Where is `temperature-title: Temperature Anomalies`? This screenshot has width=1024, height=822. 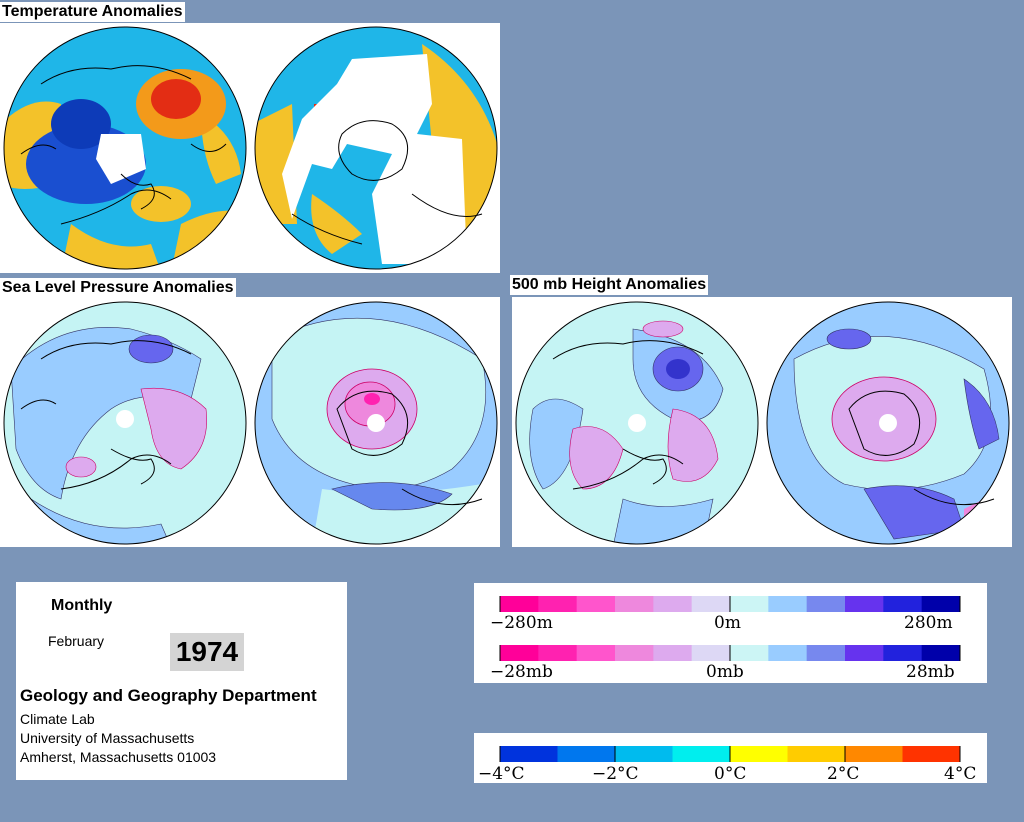
temperature-title: Temperature Anomalies is located at coordinates (92, 12).